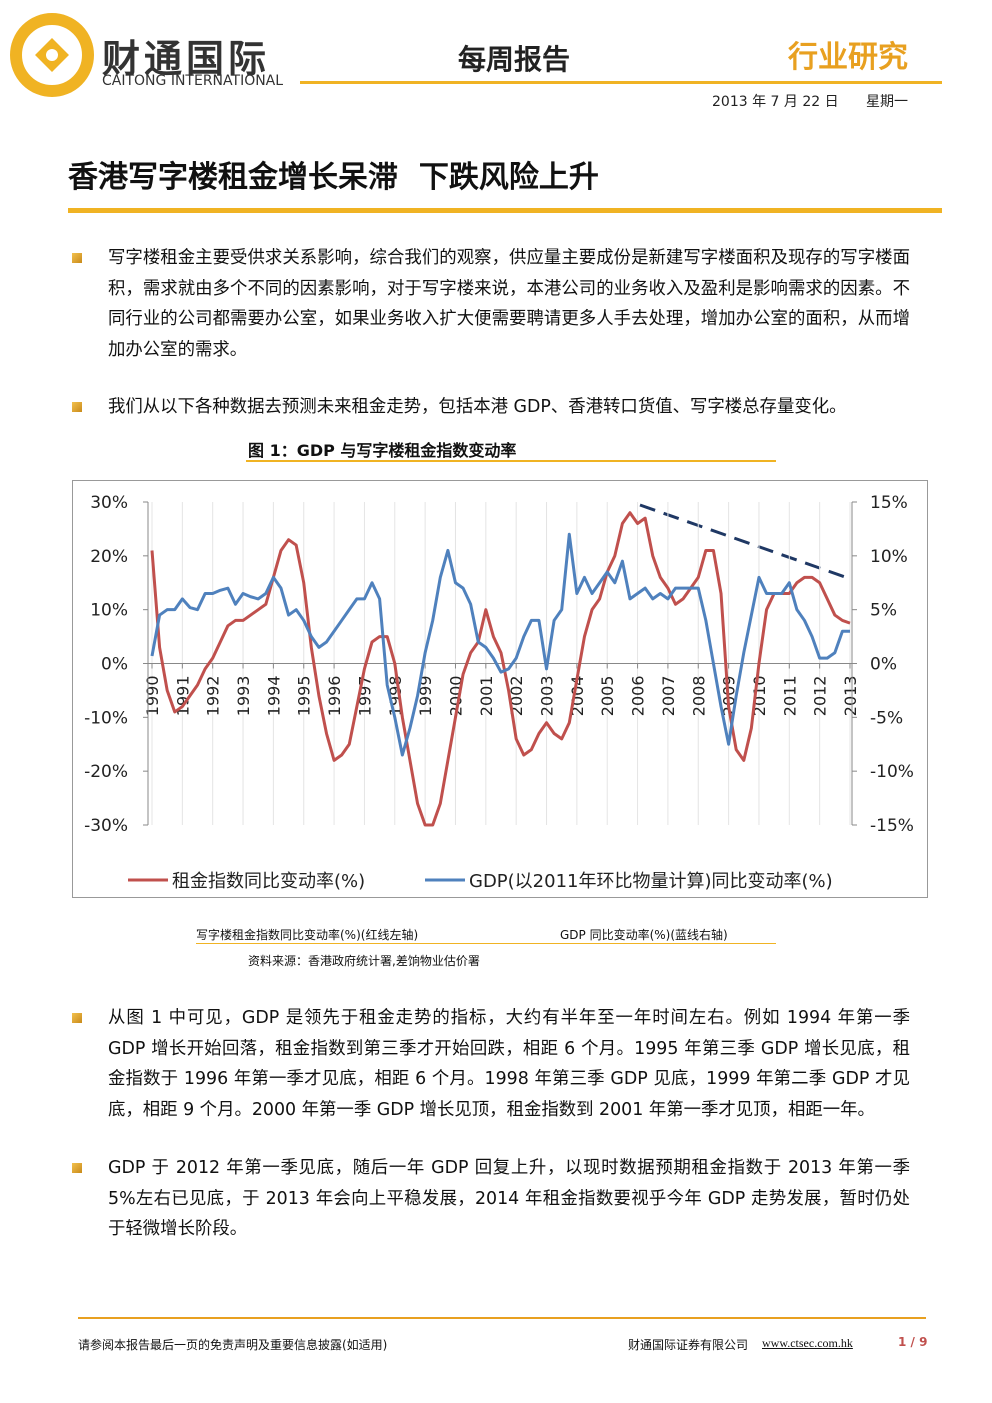 This screenshot has width=992, height=1403. What do you see at coordinates (109, 503) in the screenshot?
I see `y-tick-label: 30%` at bounding box center [109, 503].